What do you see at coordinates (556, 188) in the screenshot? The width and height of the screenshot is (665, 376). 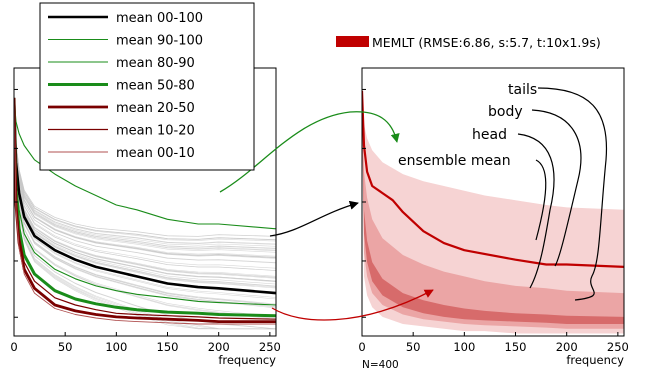 I see `body-leader-line` at bounding box center [556, 188].